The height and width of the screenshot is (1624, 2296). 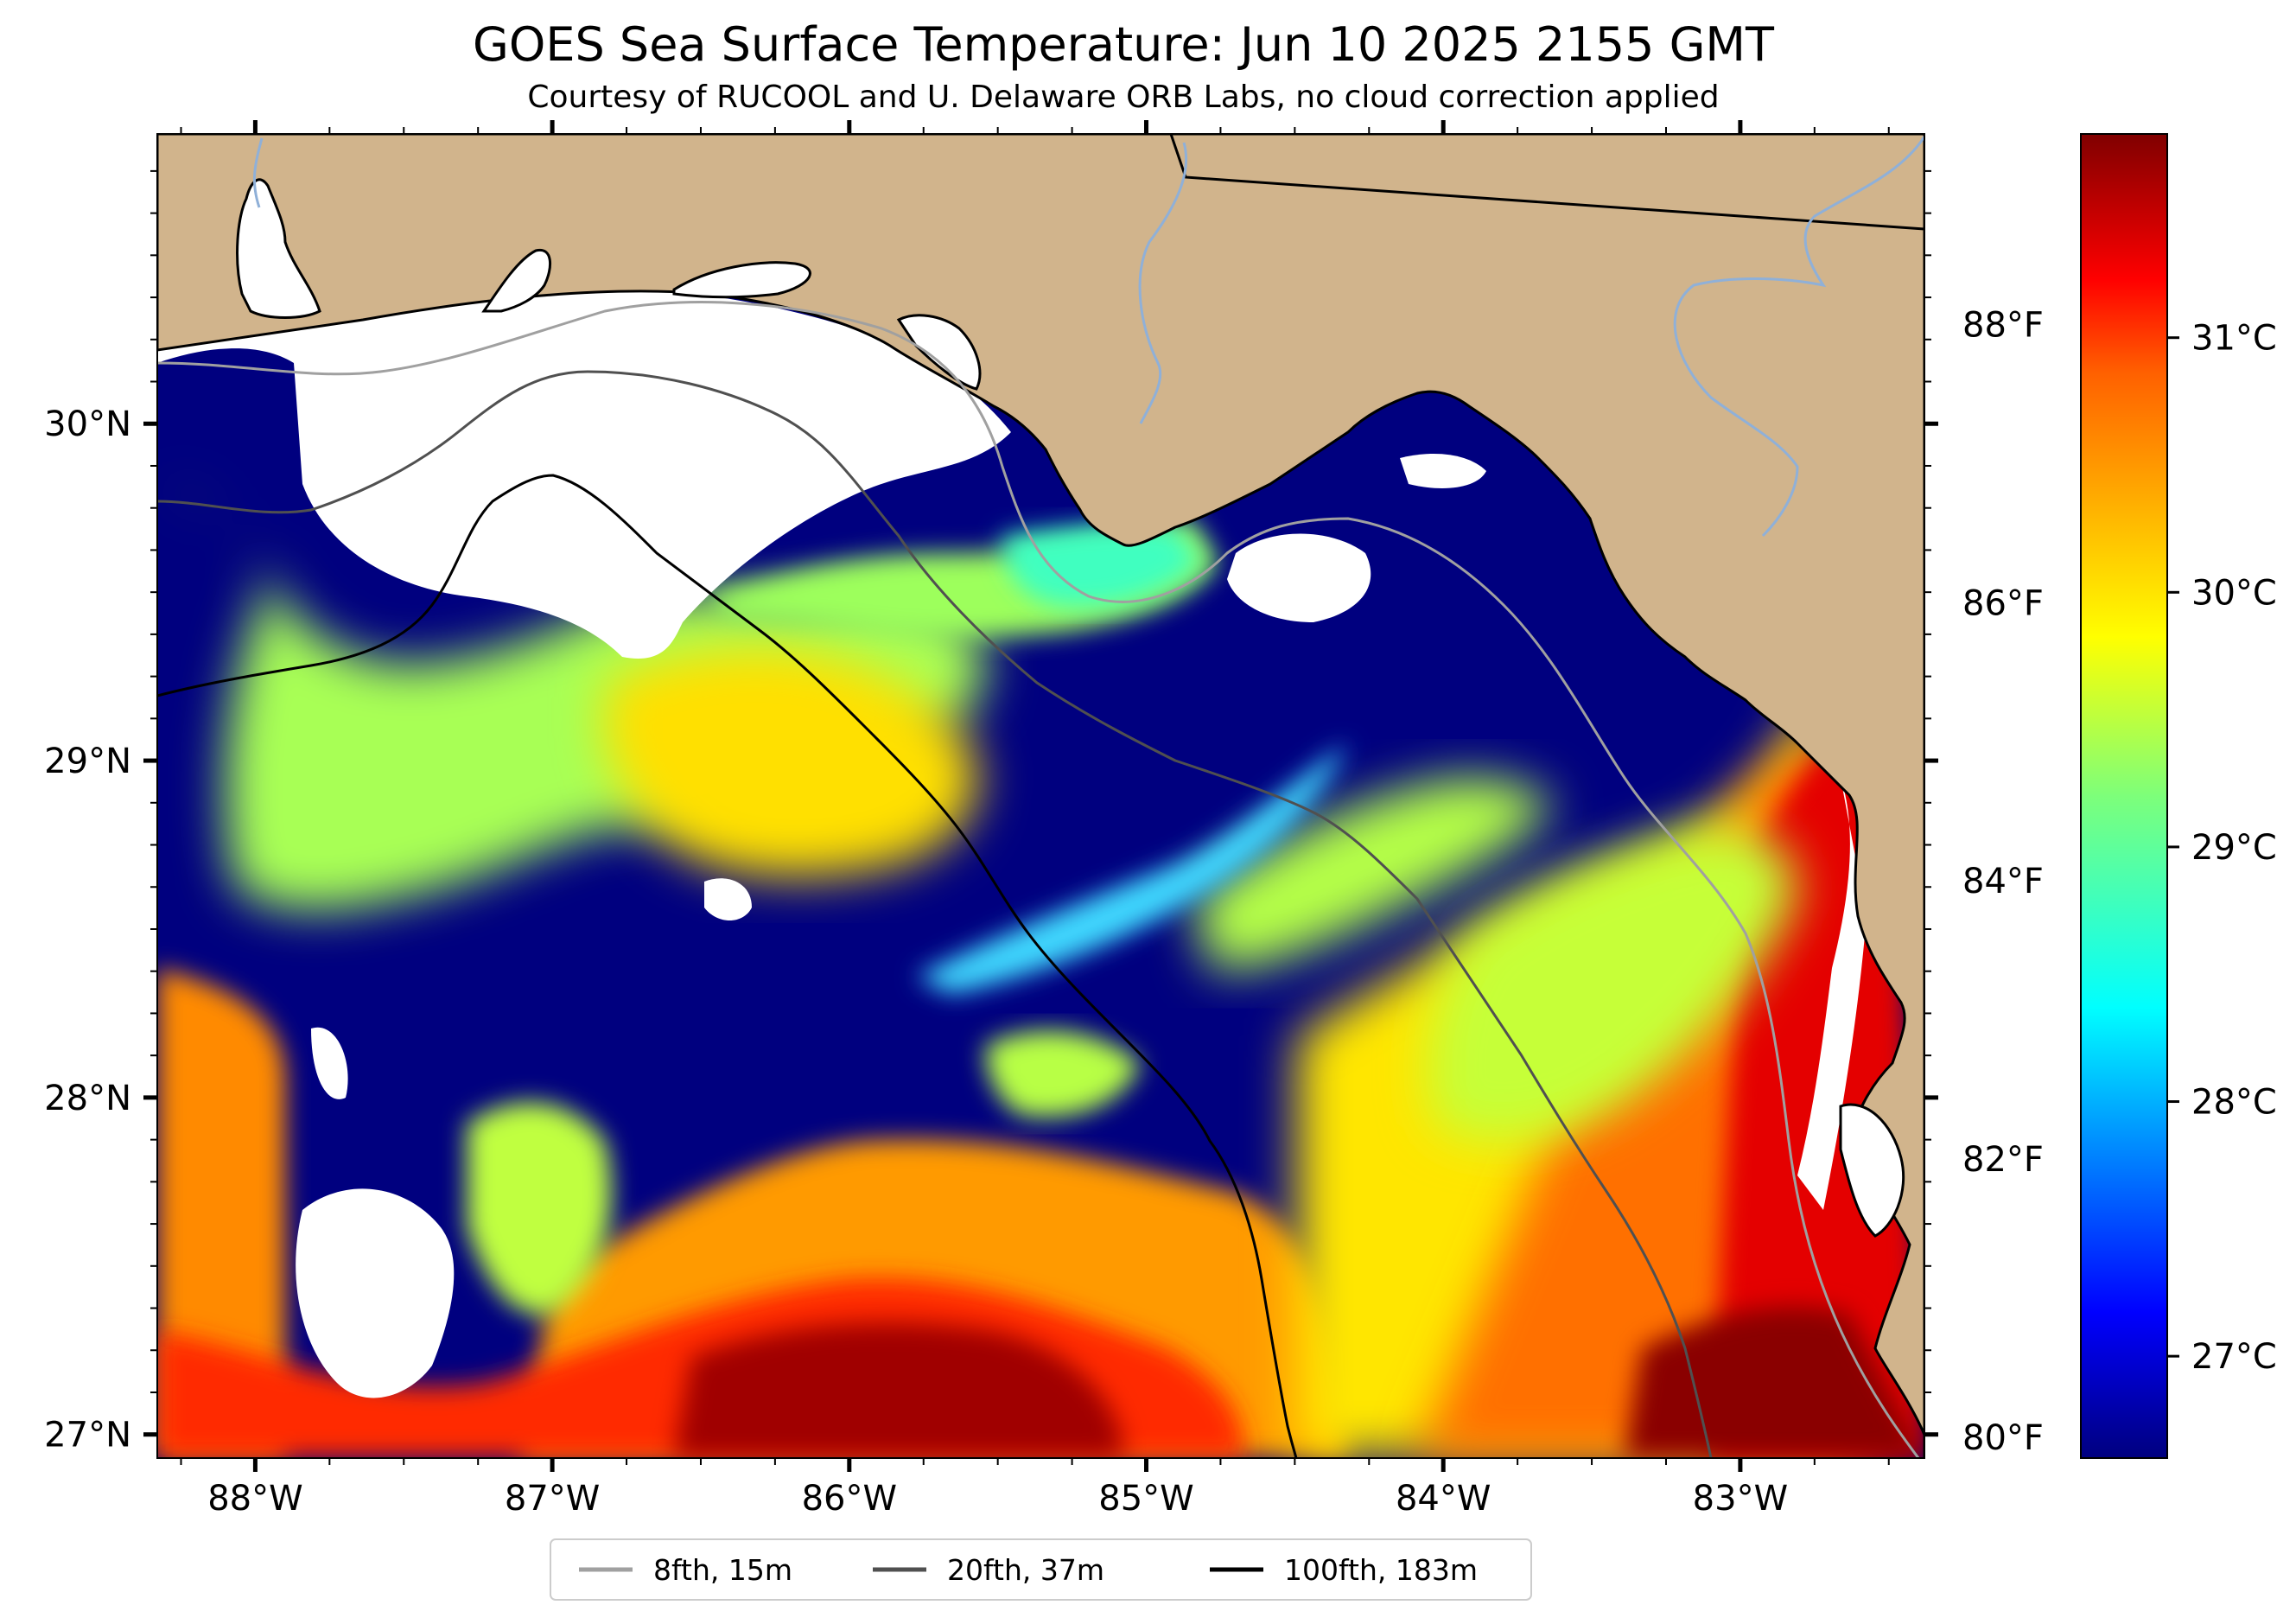 I want to click on colorbar-ticks: 31°C 30°C 29°C 28°C 27°C, so click(x=2222, y=848).